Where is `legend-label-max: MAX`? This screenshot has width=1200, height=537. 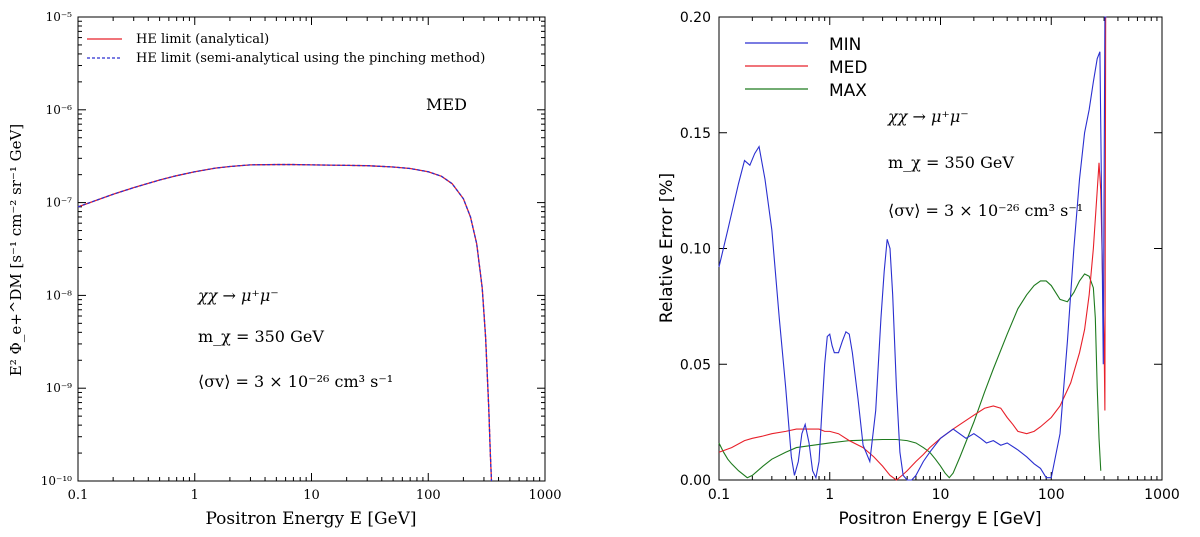 legend-label-max: MAX is located at coordinates (848, 91).